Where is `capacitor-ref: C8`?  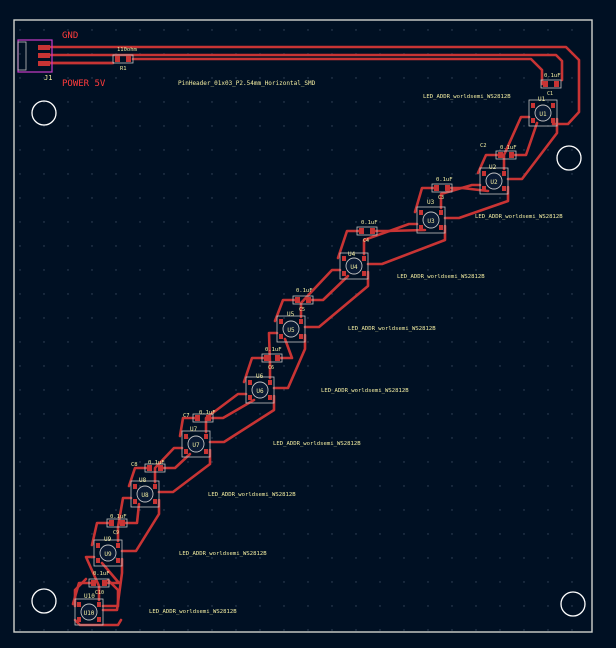 capacitor-ref: C8 is located at coordinates (134, 465).